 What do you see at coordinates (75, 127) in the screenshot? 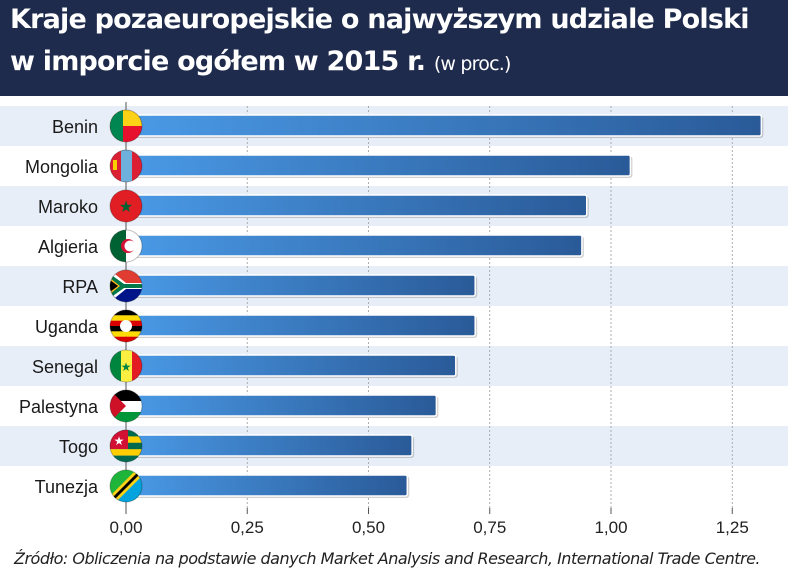
I see `category-label: Benin` at bounding box center [75, 127].